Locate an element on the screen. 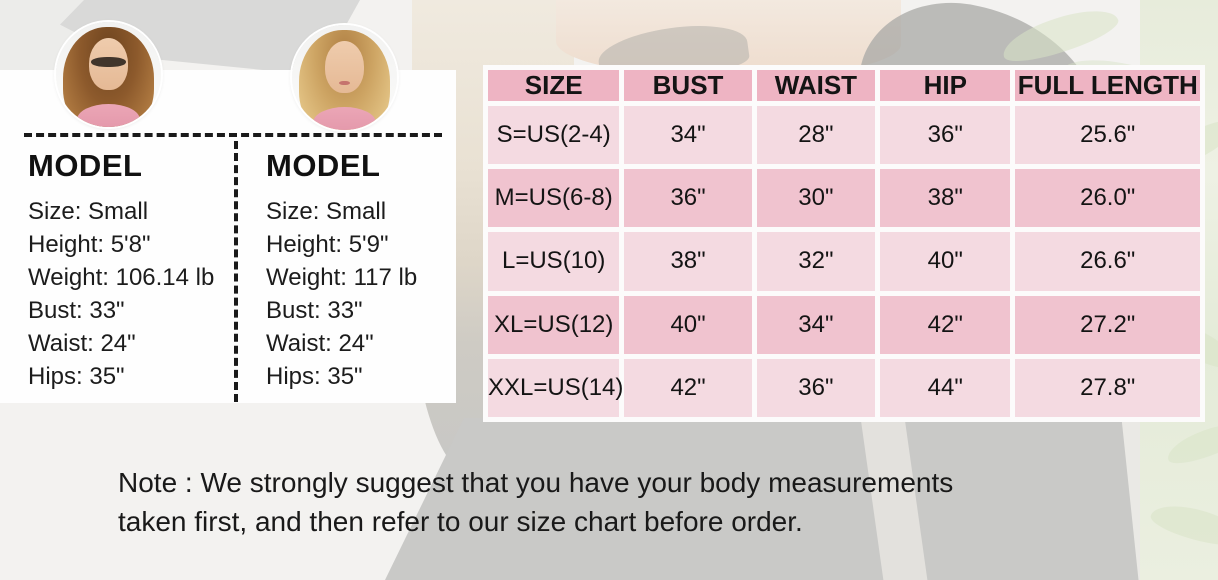  cell-bust: 34" is located at coordinates (688, 135).